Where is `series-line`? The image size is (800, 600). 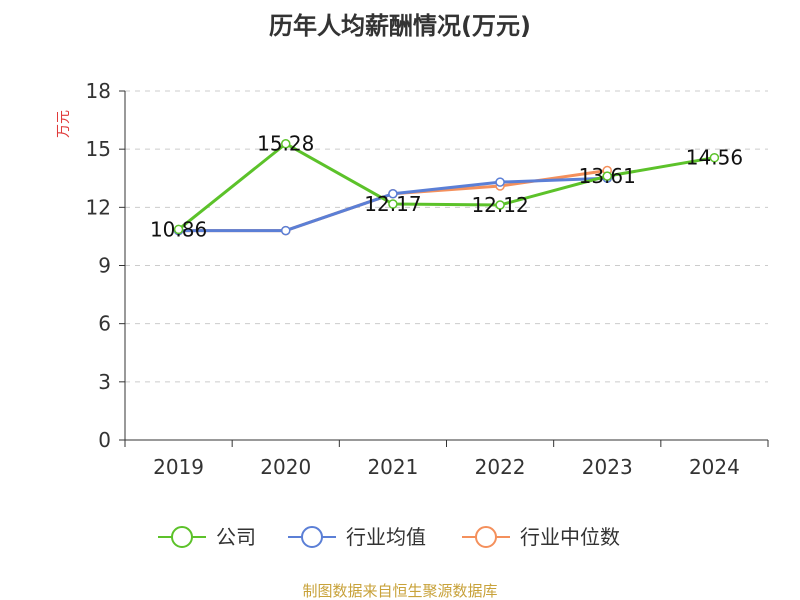 series-line is located at coordinates (446, 186).